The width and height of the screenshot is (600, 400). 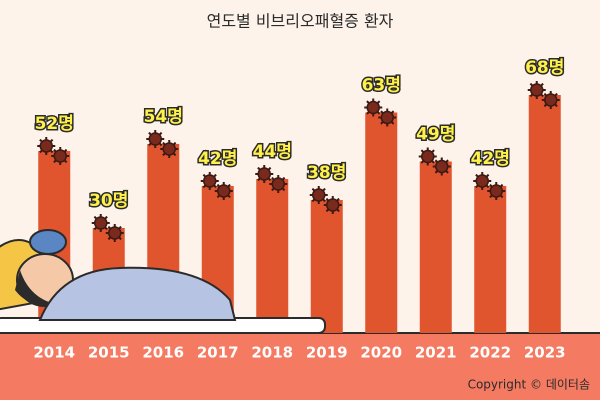 I want to click on value-label: 52명, so click(x=54, y=124).